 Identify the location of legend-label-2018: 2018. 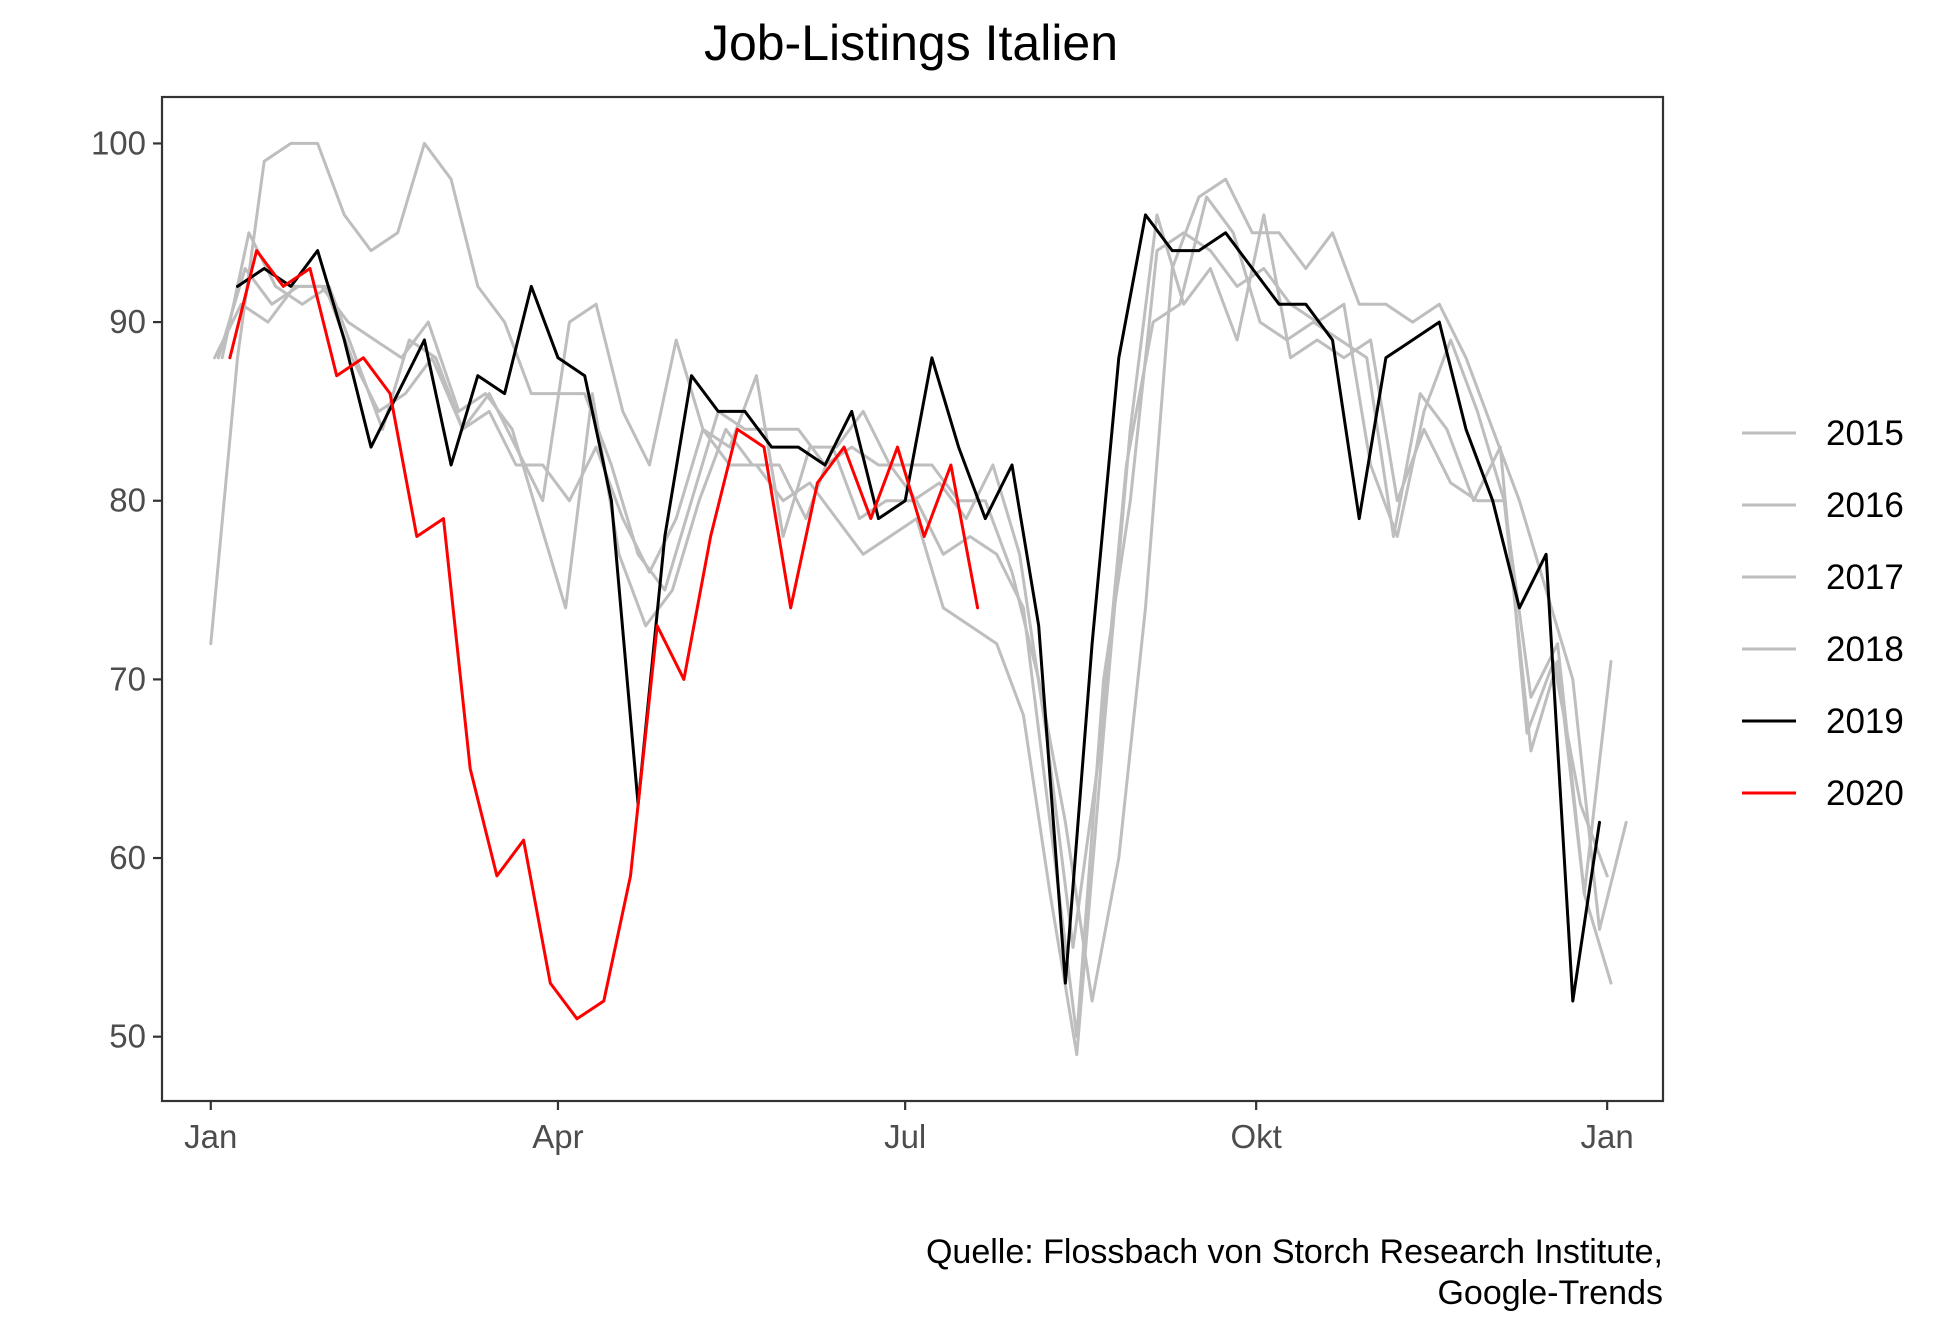
(1865, 649).